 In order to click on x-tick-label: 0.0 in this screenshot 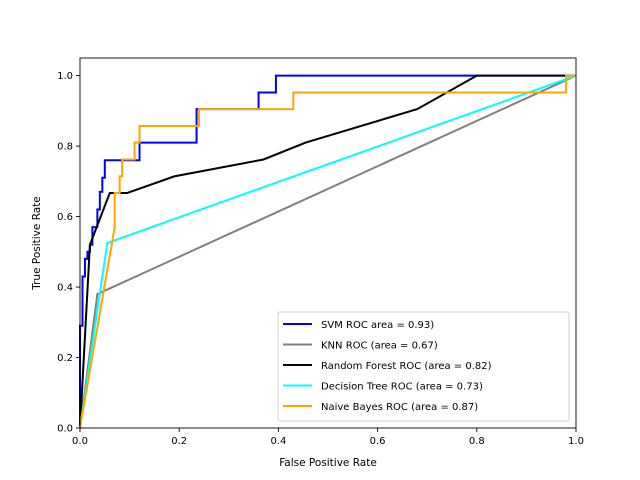, I will do `click(80, 441)`.